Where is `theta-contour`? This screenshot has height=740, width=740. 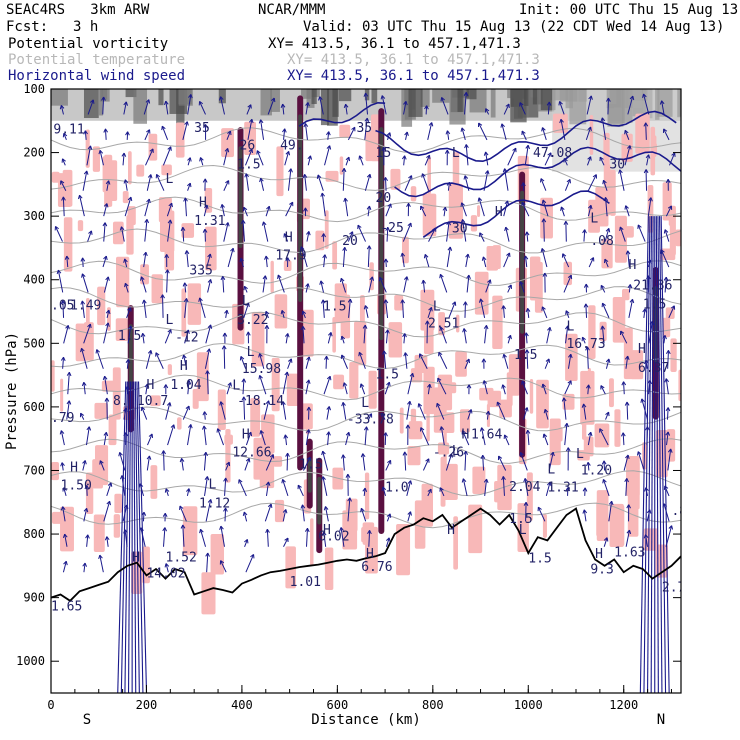 theta-contour is located at coordinates (366, 451).